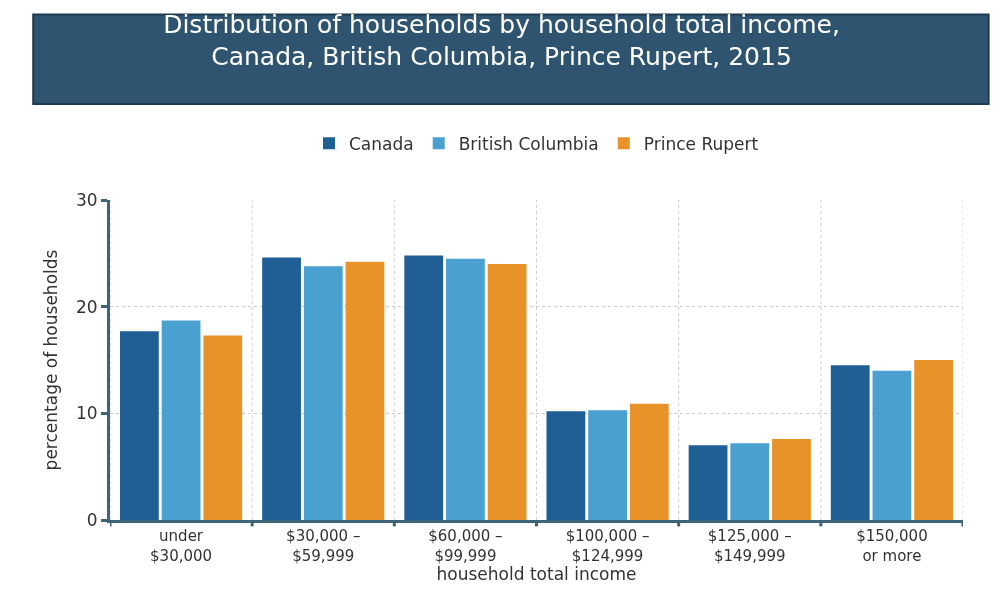  I want to click on y-tick-label: 10, so click(86, 413).